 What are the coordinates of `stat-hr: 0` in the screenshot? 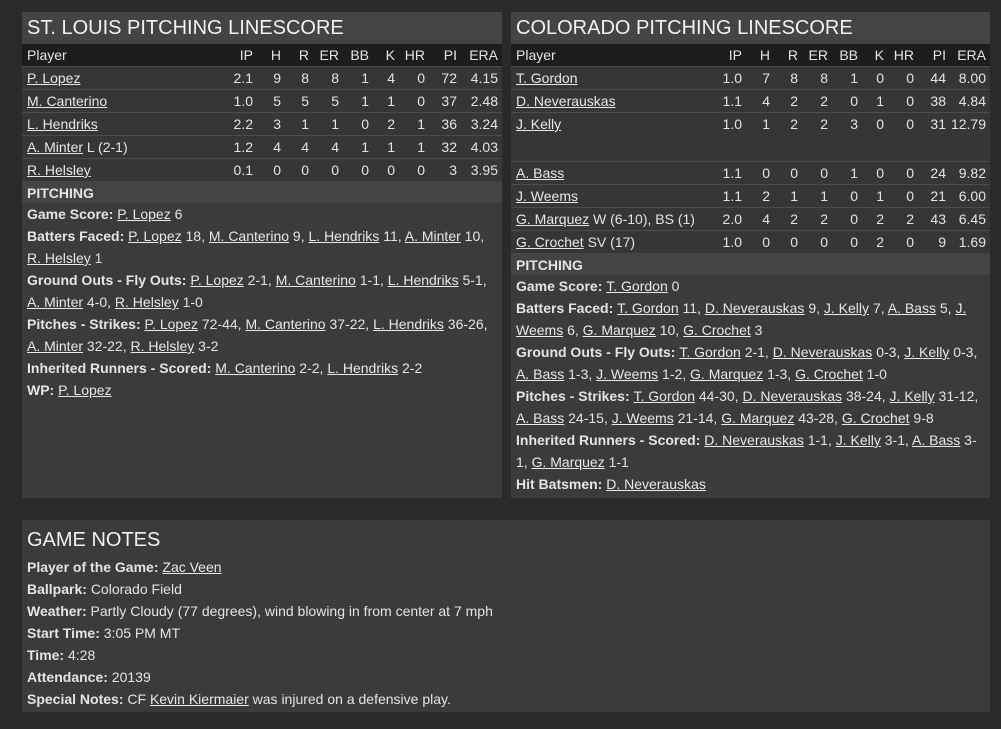 It's located at (903, 78).